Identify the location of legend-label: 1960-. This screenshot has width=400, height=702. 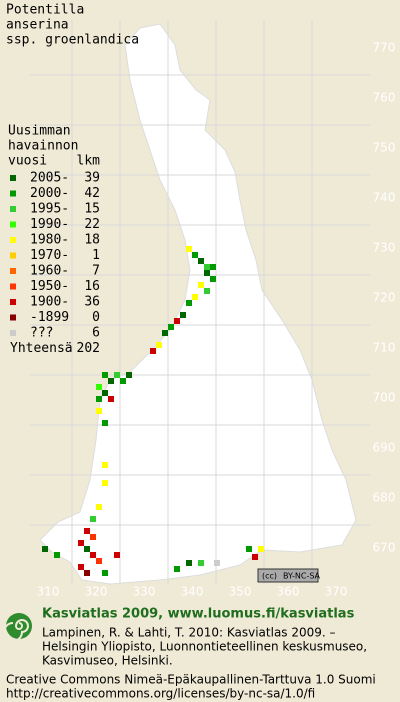
(49, 271).